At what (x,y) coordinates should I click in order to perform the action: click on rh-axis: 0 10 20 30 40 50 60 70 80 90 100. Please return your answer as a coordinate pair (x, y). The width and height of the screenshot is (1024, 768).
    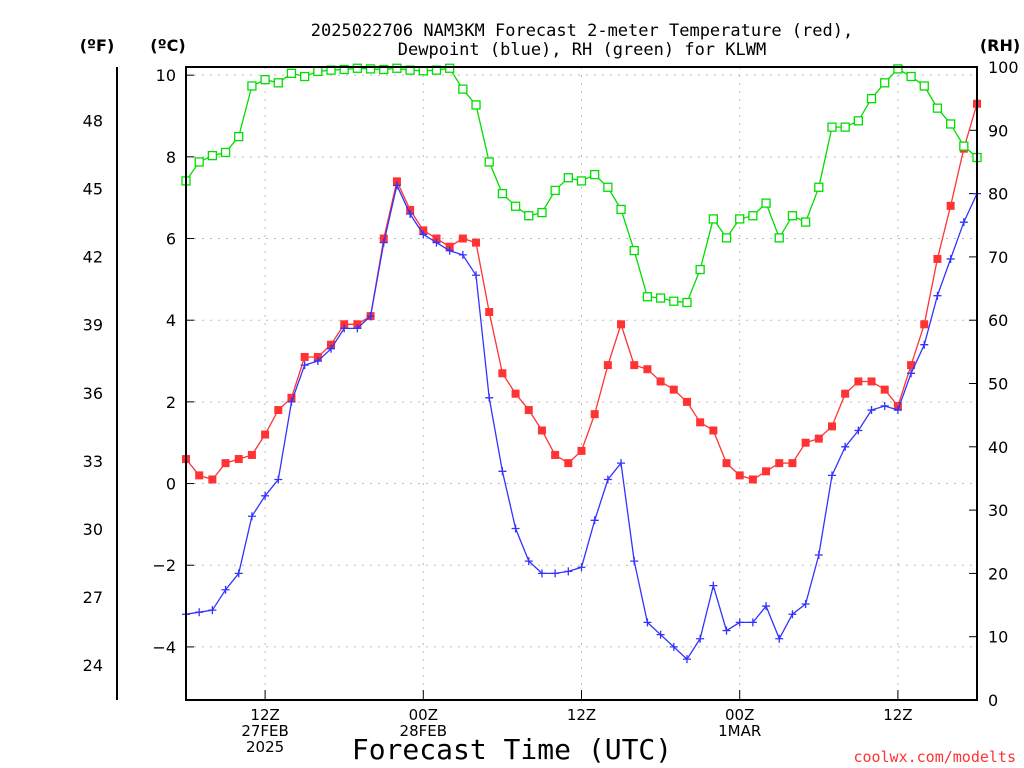
    Looking at the image, I should click on (994, 384).